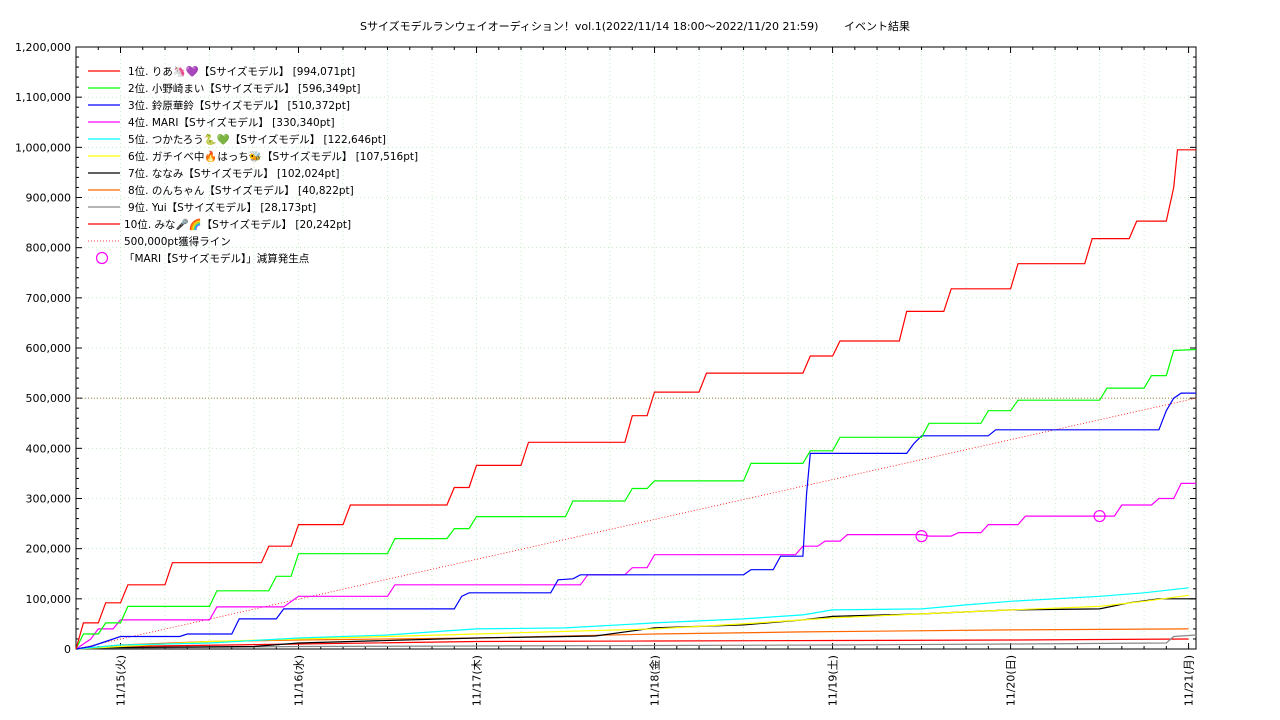  I want to click on legend-label: 5位. つかたろう🐍💚【Sサイズモデル】 [122,646pt], so click(257, 139).